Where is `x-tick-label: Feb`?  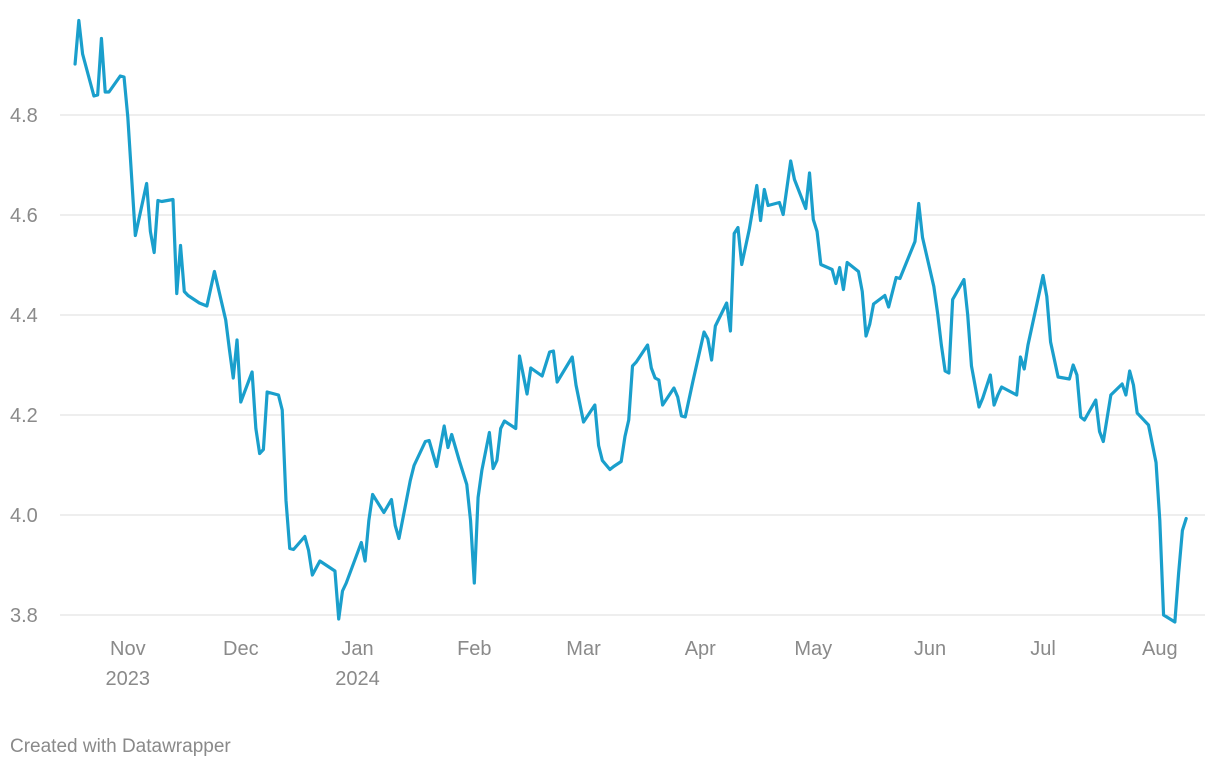
x-tick-label: Feb is located at coordinates (474, 649).